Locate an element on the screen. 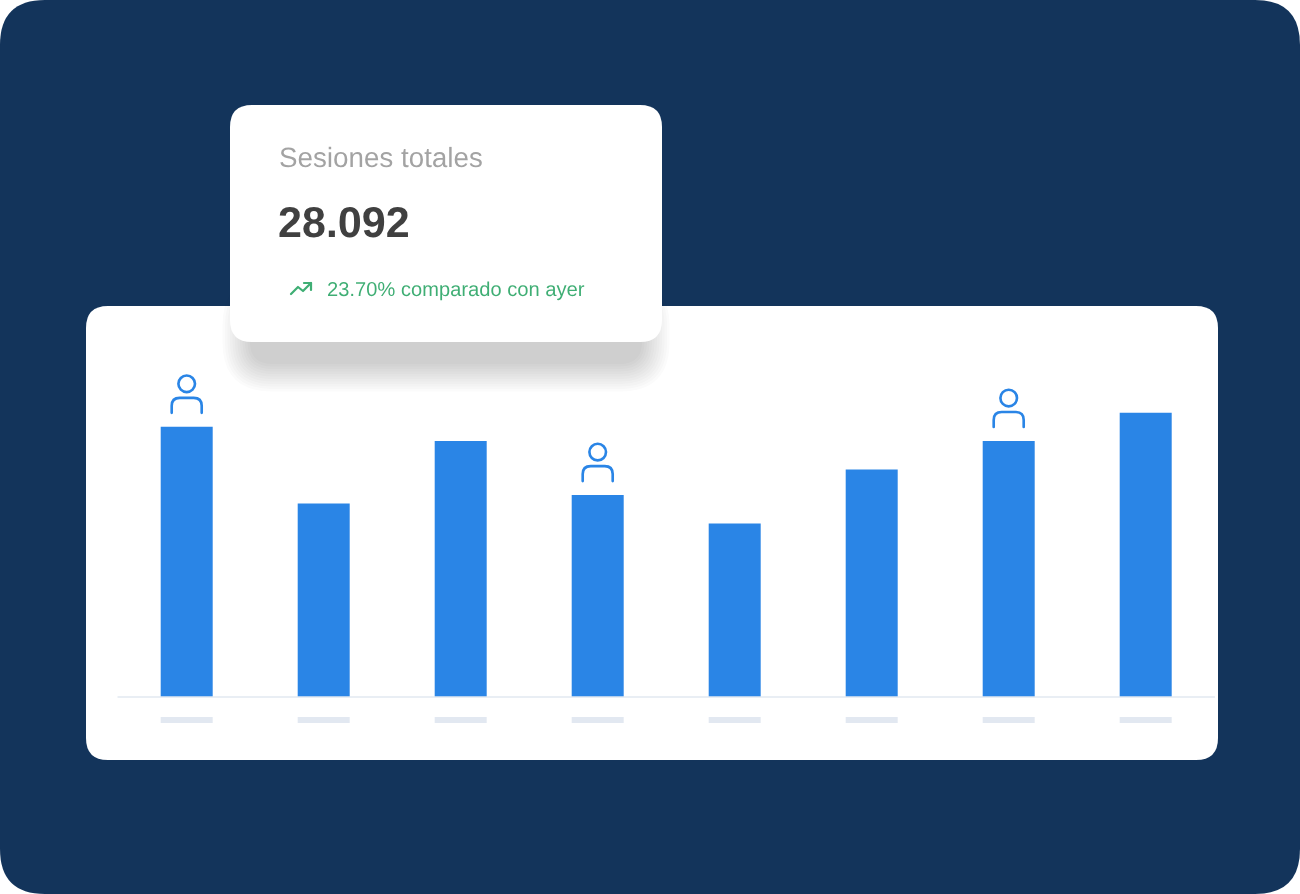 This screenshot has height=894, width=1300. text: 28.092 is located at coordinates (343, 222).